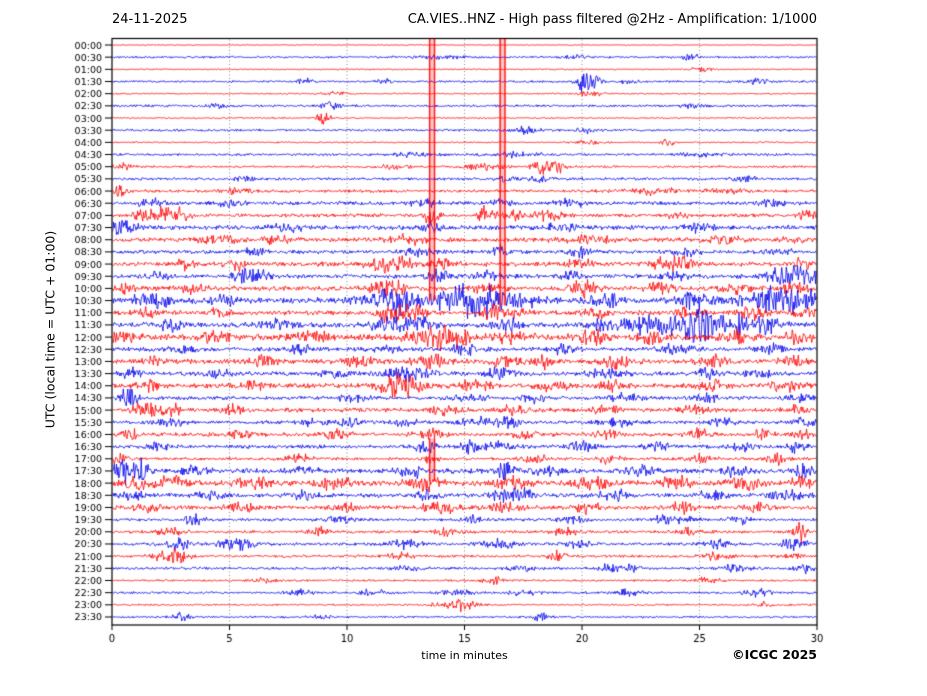  I want to click on x-axis-title: time in minutes, so click(464, 655).